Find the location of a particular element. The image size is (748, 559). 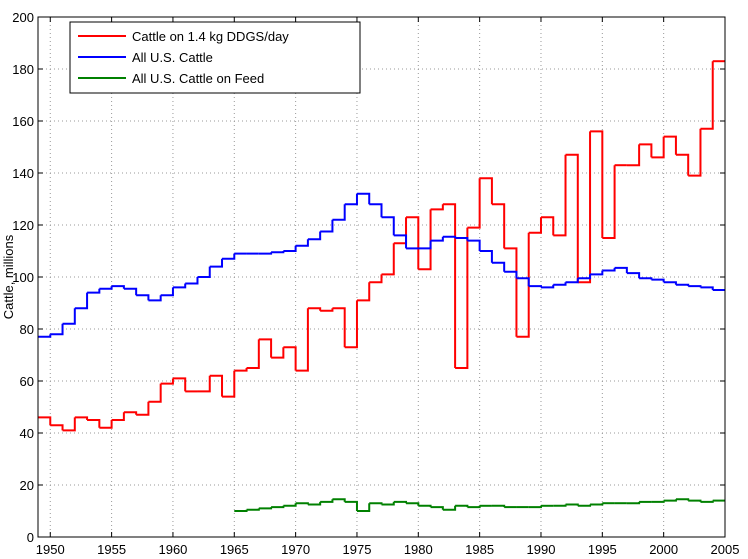

x-tick-label: 1955 is located at coordinates (111, 549).